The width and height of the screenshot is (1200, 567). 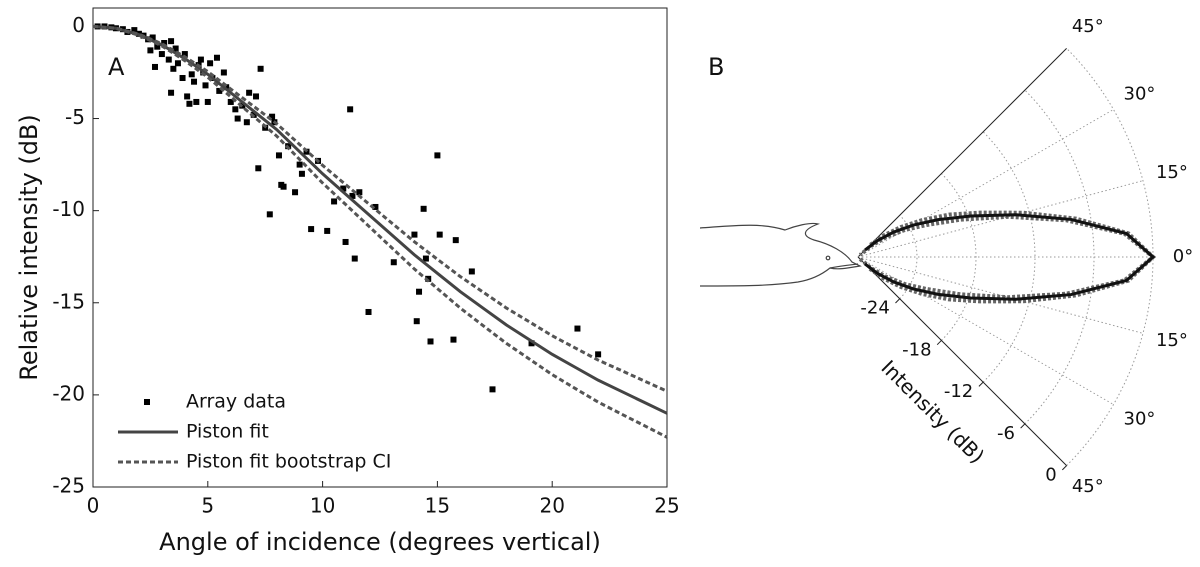 I want to click on r-tick-label: 0, so click(x=1050, y=474).